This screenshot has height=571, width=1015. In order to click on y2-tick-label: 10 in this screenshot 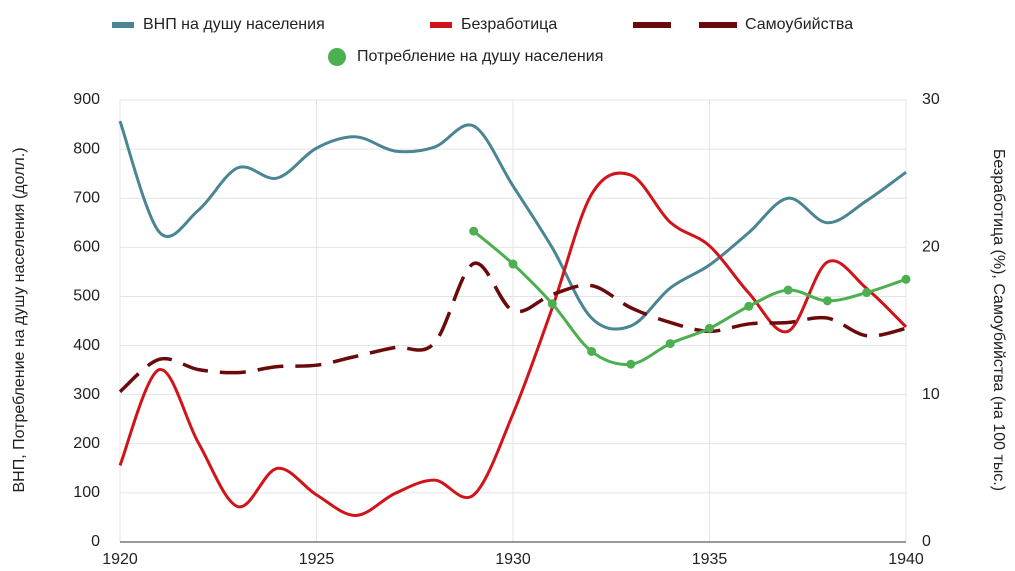, I will do `click(931, 394)`.